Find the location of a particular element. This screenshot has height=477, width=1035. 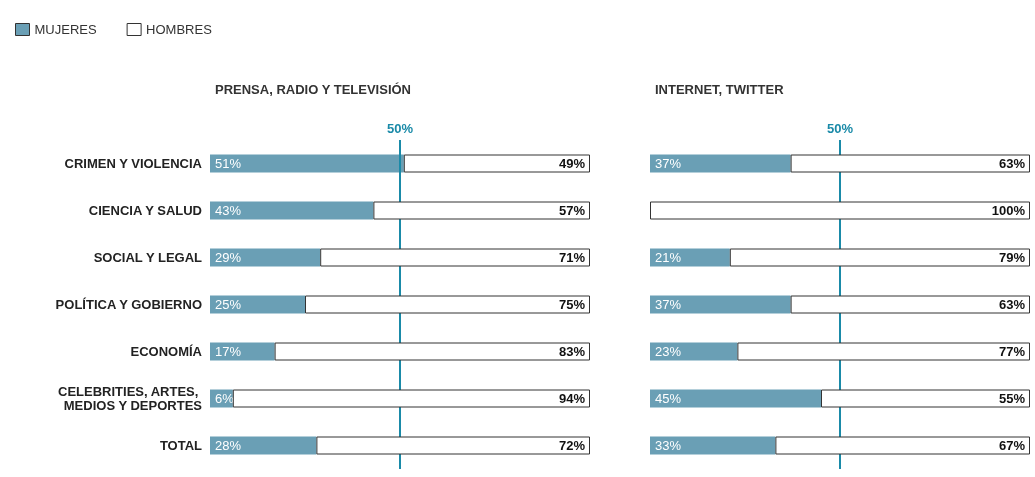

data-label: 45% is located at coordinates (668, 398).